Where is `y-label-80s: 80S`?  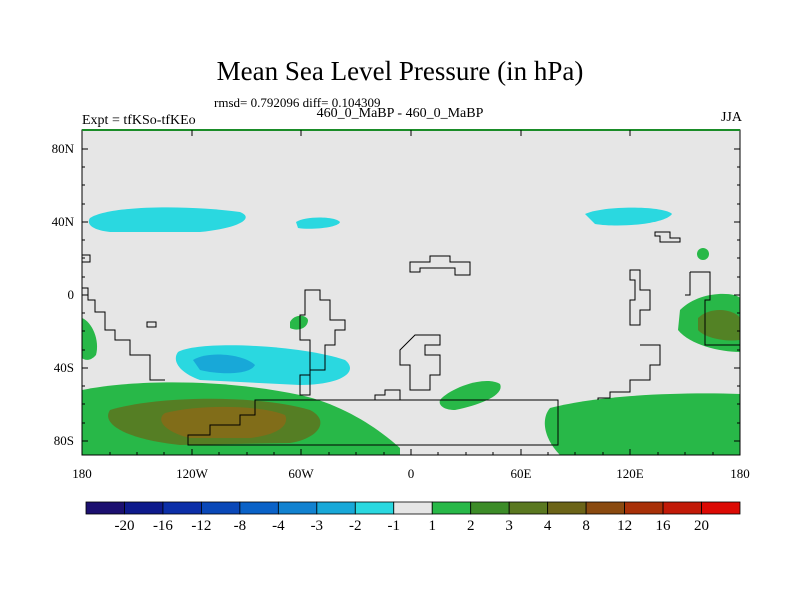 y-label-80s: 80S is located at coordinates (63, 440).